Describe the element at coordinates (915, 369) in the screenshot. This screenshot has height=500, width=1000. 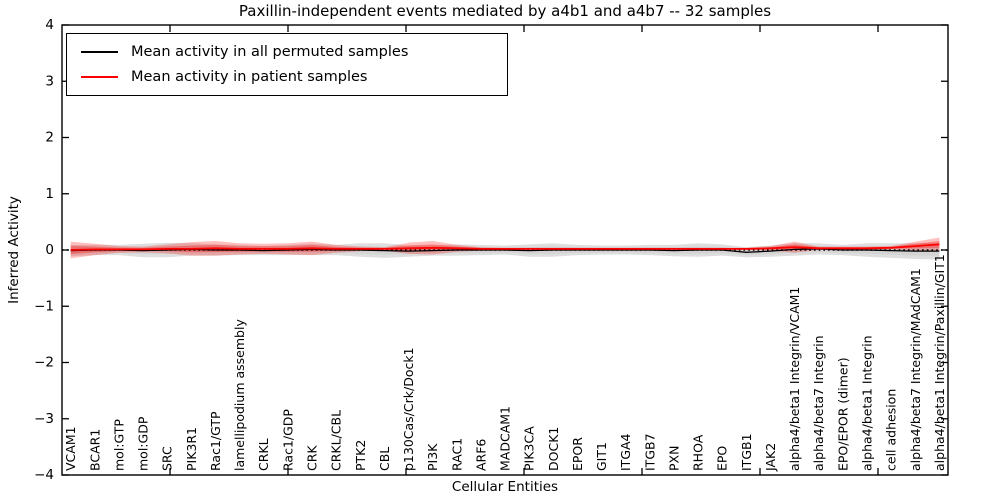
I see `x-tick-label: alpha4/beta7 Integrin/MAdCAM1` at that location.